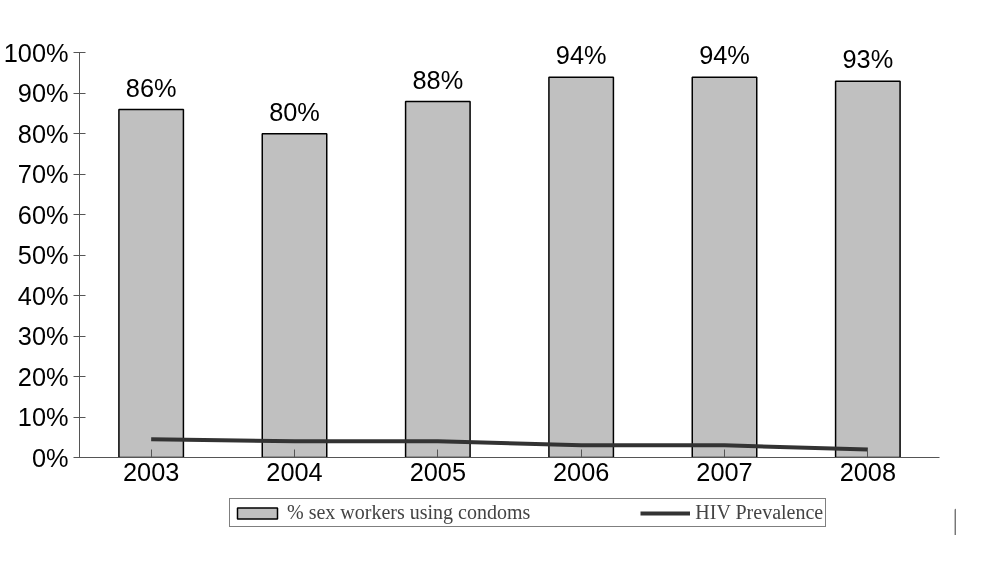  Describe the element at coordinates (43, 376) in the screenshot. I see `y-tick-label: 20%` at that location.